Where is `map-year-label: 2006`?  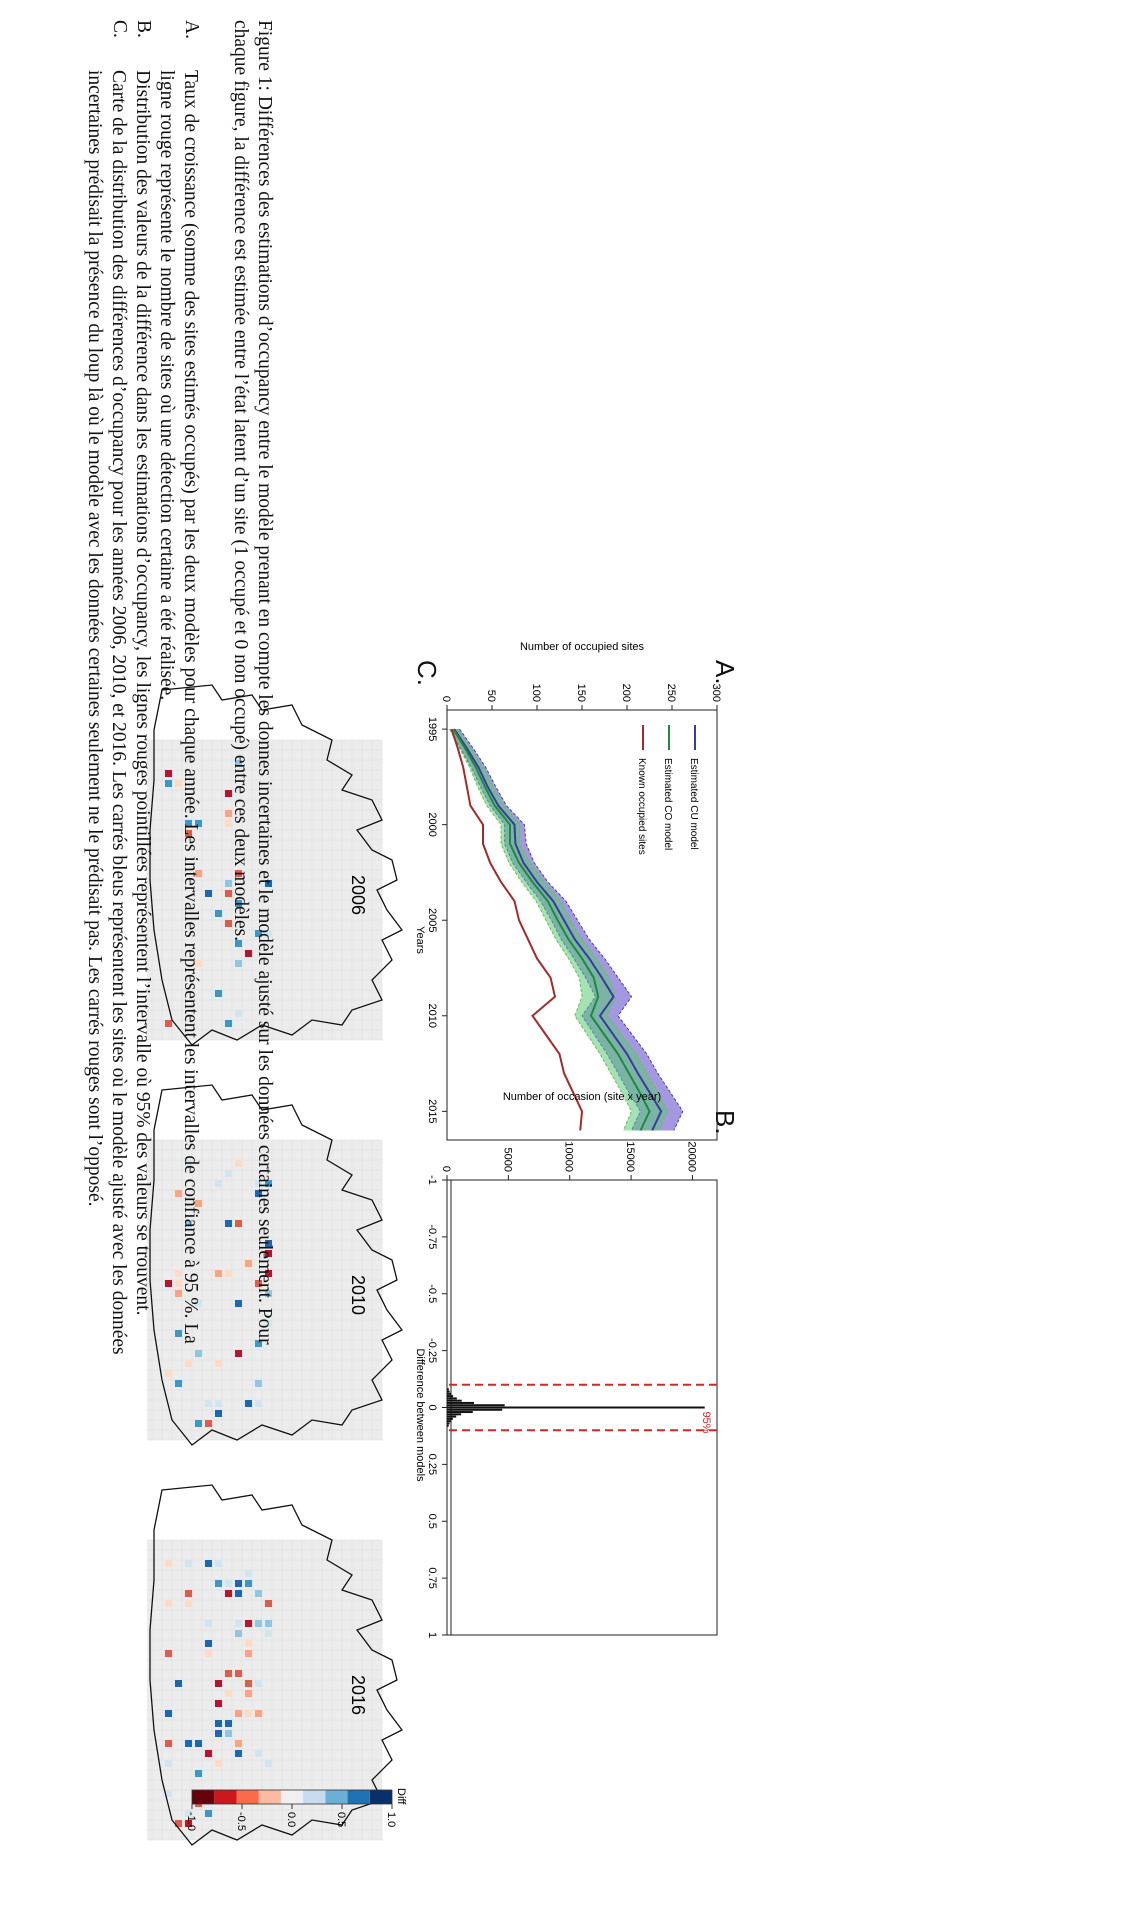
map-year-label: 2006 is located at coordinates (358, 895).